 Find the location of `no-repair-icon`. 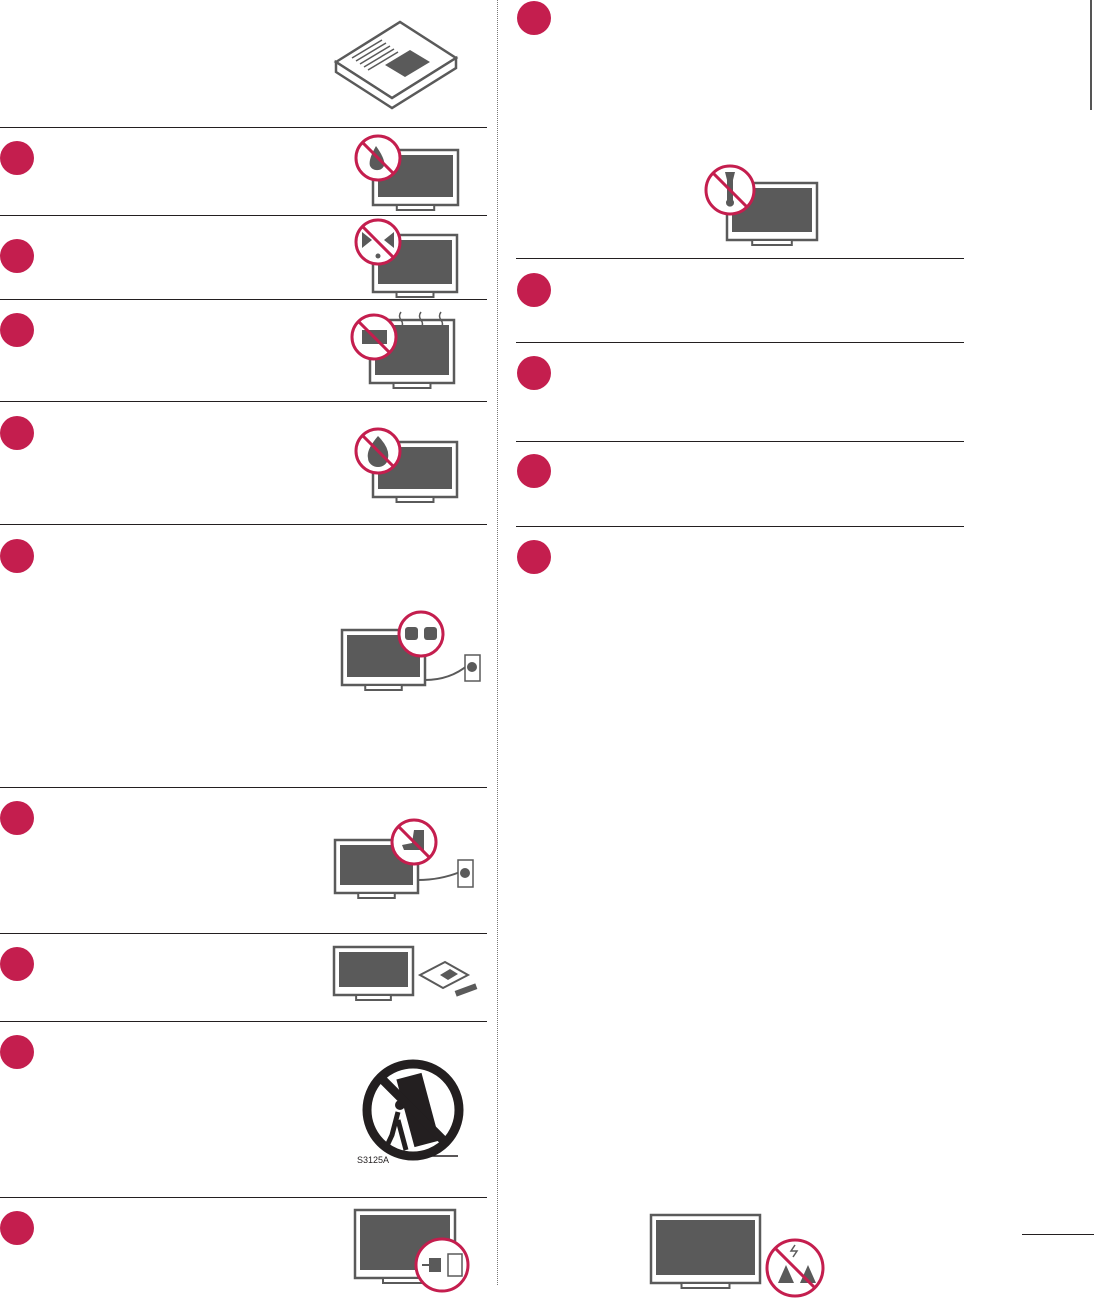

no-repair-icon is located at coordinates (730, 190).